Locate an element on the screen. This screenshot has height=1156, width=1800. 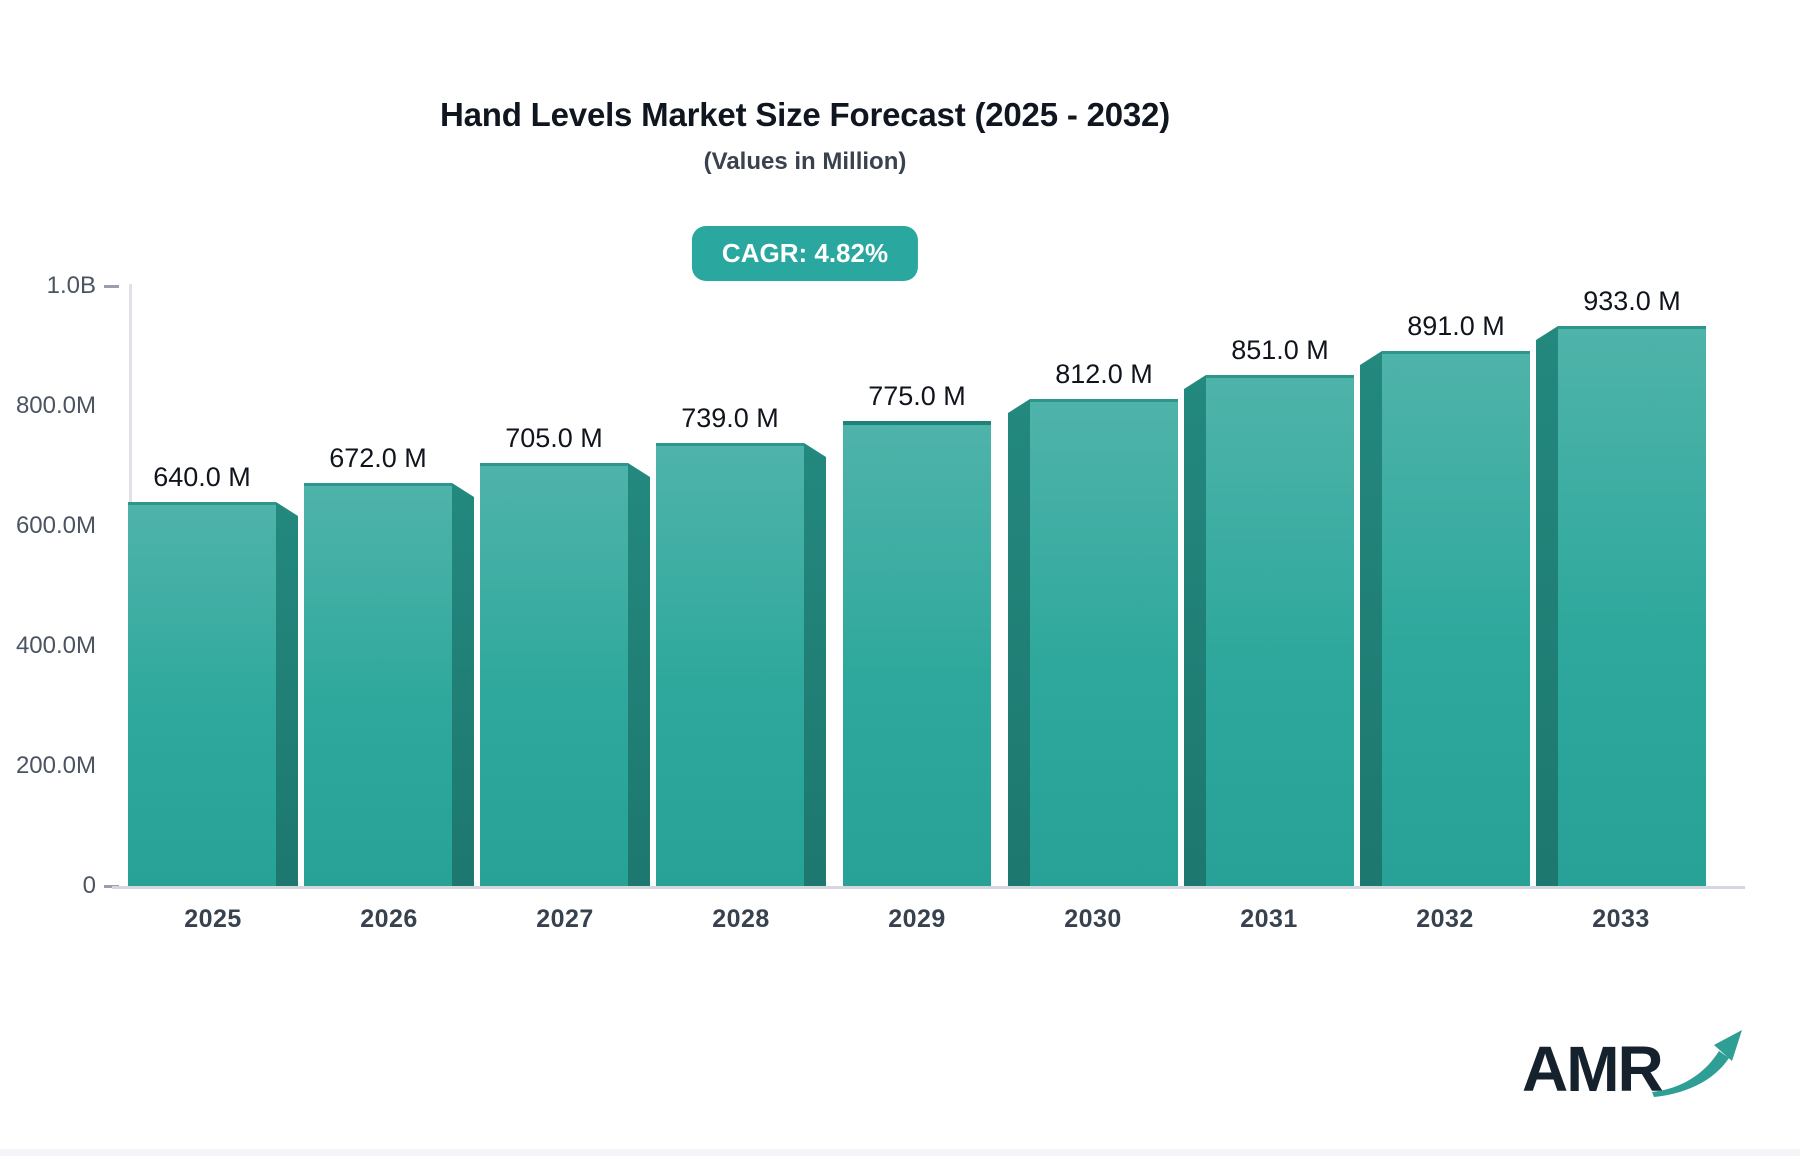
y-tick-label: 600.0M is located at coordinates (55, 525).